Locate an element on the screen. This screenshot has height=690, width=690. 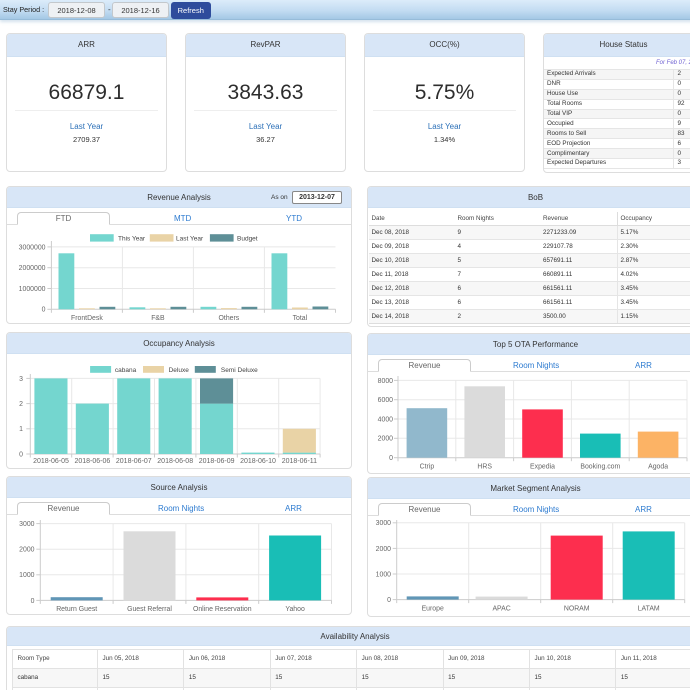
svg-text: 2018-06-09 is located at coordinates (217, 461).